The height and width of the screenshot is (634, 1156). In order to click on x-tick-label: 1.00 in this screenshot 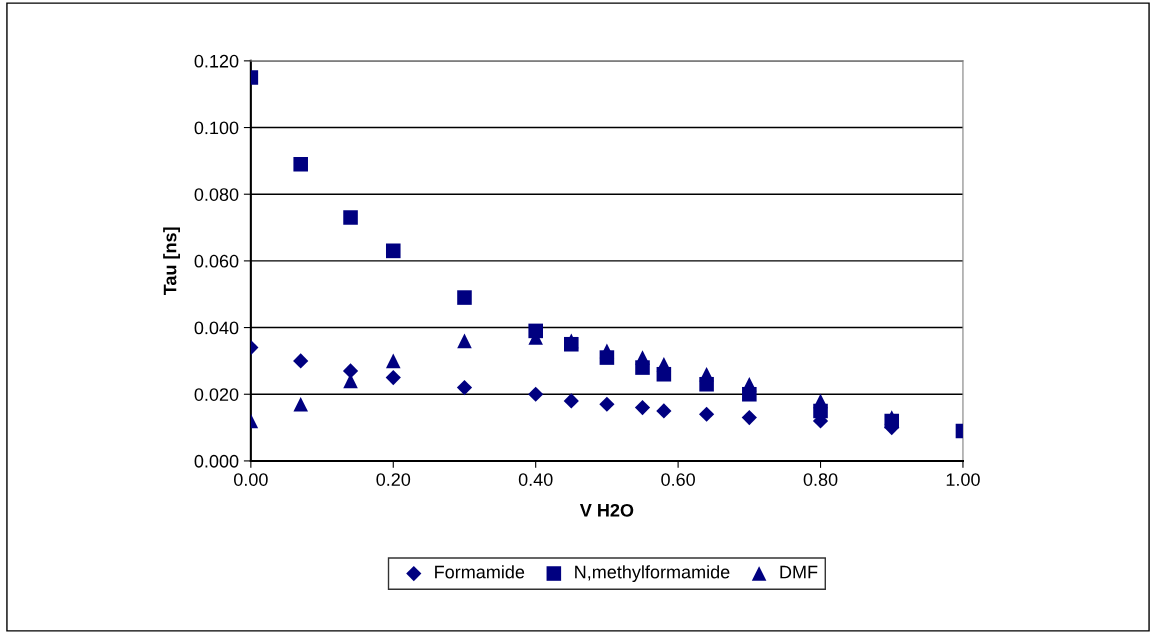, I will do `click(963, 479)`.